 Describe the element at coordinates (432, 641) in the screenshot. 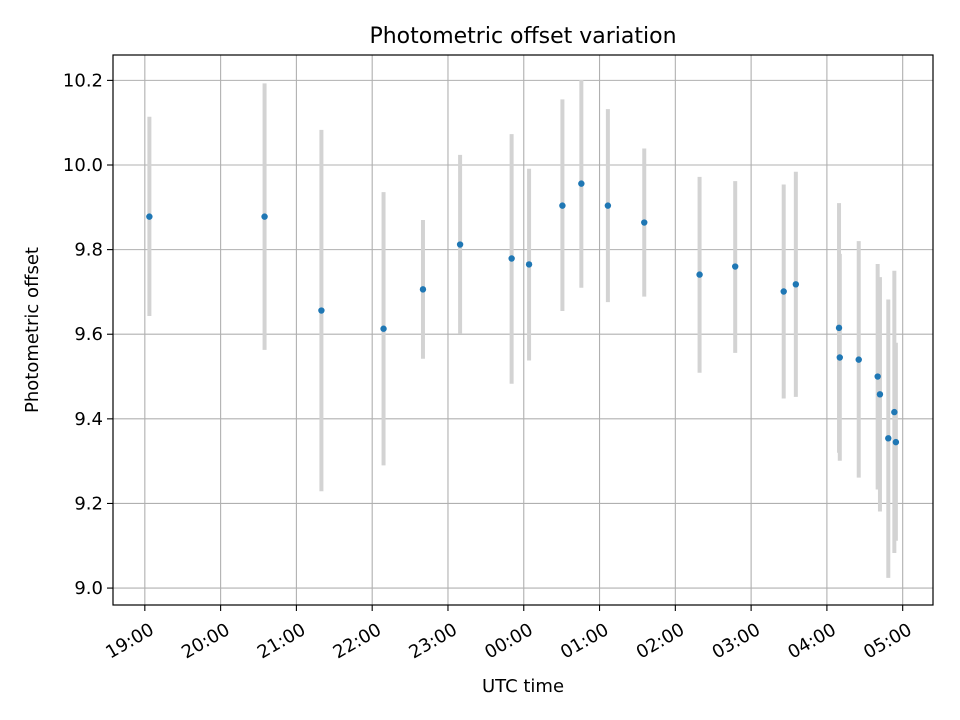

I see `x-tick-label: 23:00` at that location.